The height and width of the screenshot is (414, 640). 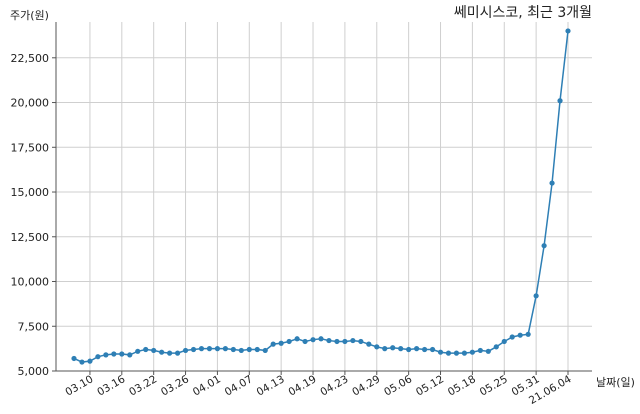 I want to click on x-tick-label: 04.19, so click(x=302, y=385).